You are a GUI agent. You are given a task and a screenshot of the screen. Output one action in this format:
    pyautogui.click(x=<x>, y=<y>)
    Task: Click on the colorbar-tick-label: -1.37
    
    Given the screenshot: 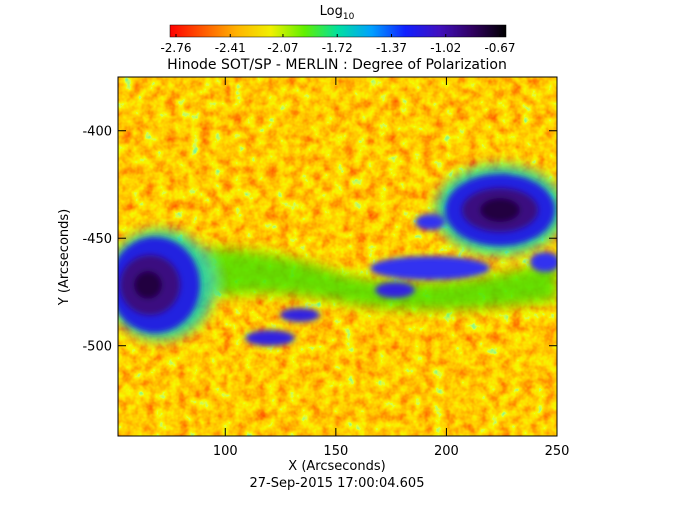 What is the action you would take?
    pyautogui.click(x=391, y=48)
    